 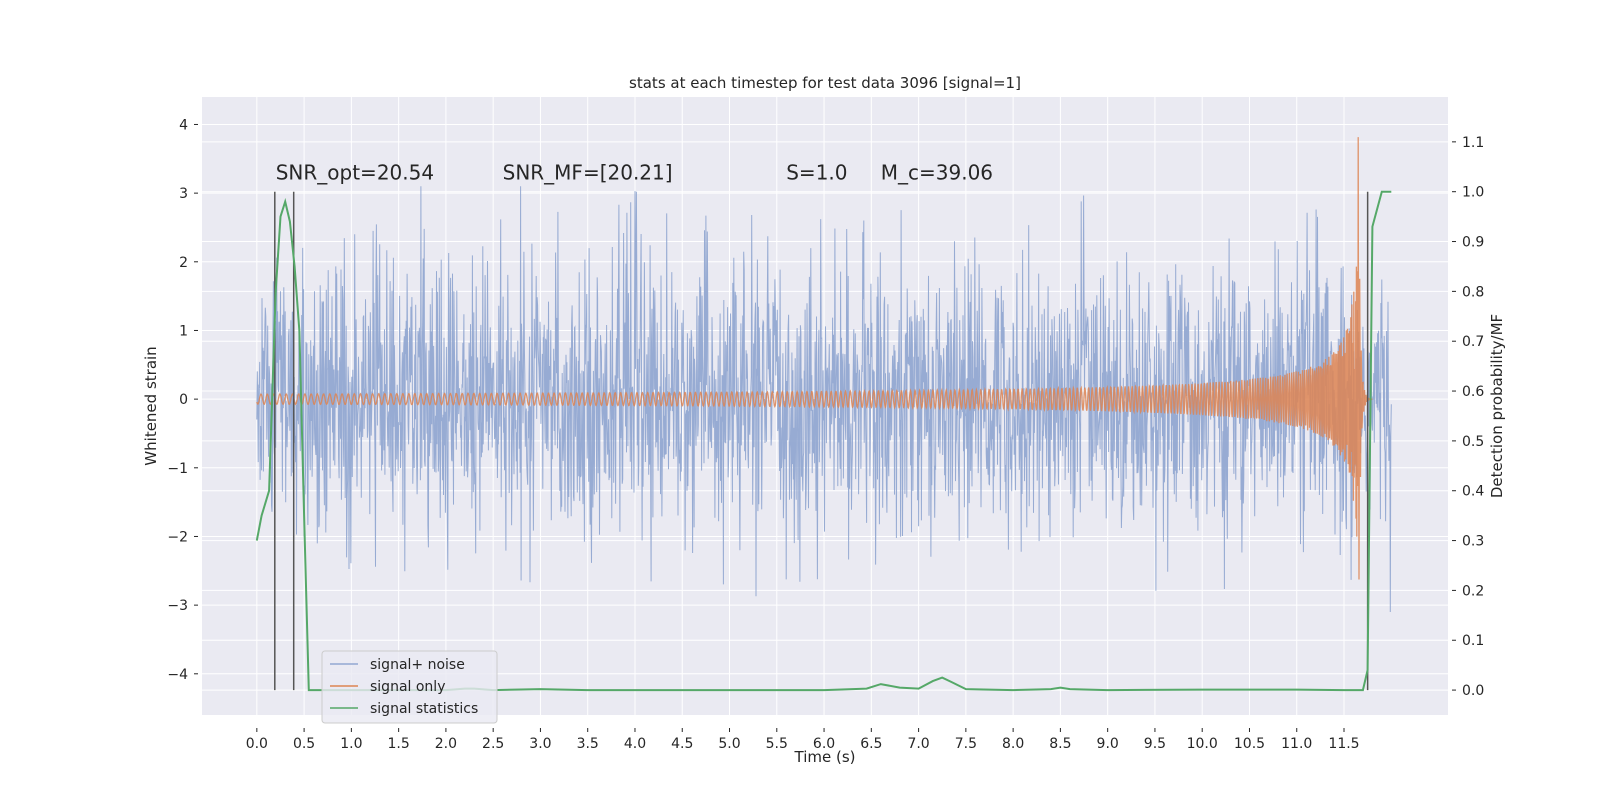 I want to click on x-tick-label: 10.5, so click(x=1249, y=744).